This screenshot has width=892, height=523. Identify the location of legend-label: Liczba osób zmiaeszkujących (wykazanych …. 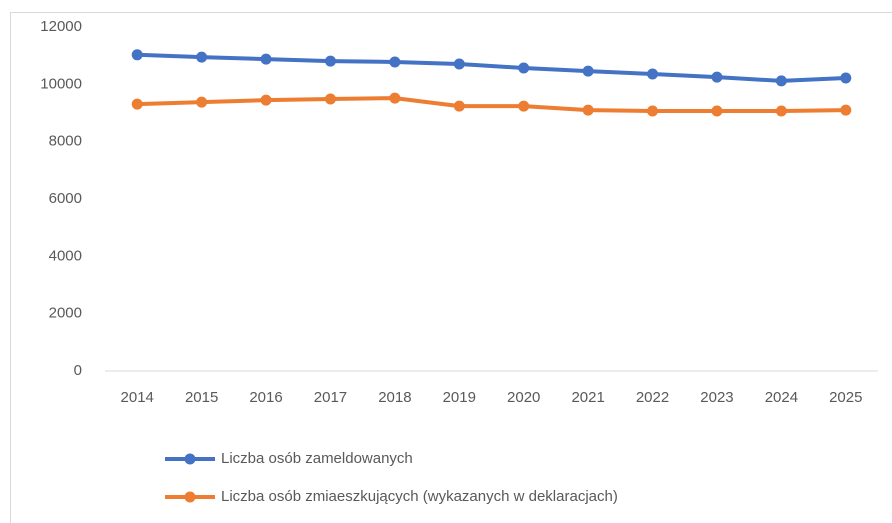
(419, 496).